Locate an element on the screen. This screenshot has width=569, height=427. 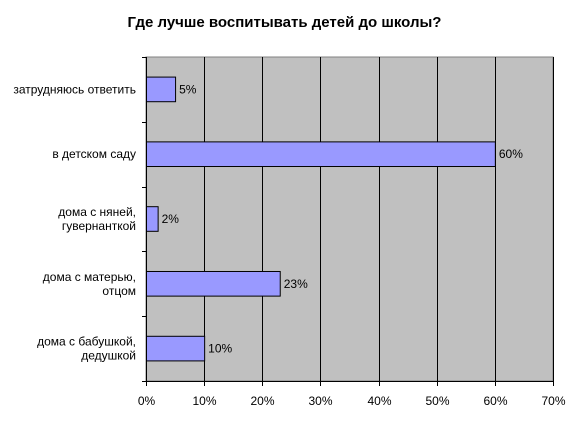
x-tick-label: 60% is located at coordinates (495, 401).